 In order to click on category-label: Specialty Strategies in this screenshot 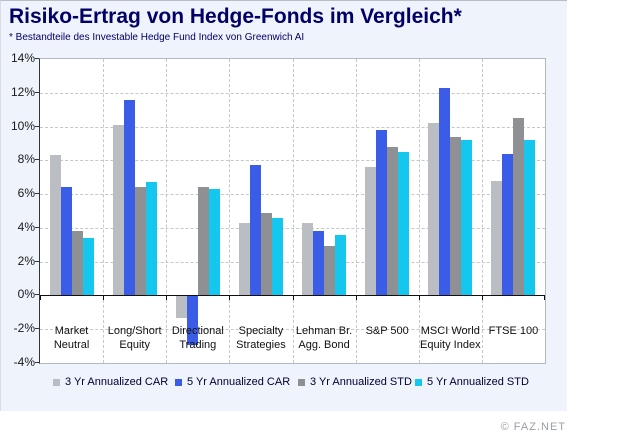, I will do `click(261, 338)`.